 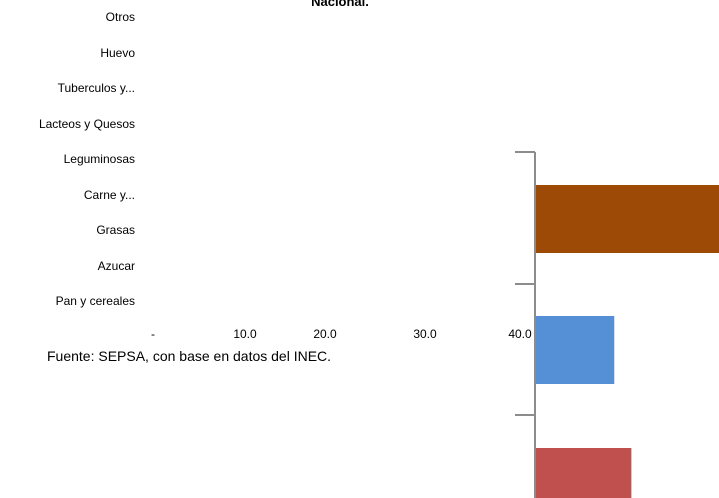 What do you see at coordinates (120, 17) in the screenshot?
I see `category-label: Otros` at bounding box center [120, 17].